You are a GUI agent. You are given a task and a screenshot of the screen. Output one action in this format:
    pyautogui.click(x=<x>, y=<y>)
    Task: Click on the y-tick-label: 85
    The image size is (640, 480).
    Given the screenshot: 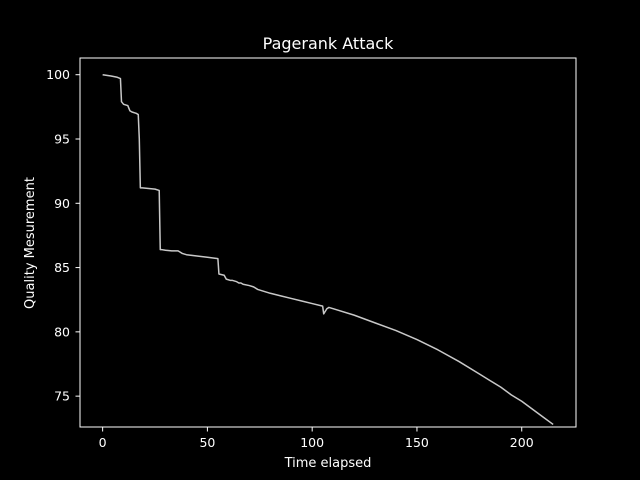 What is the action you would take?
    pyautogui.click(x=62, y=267)
    